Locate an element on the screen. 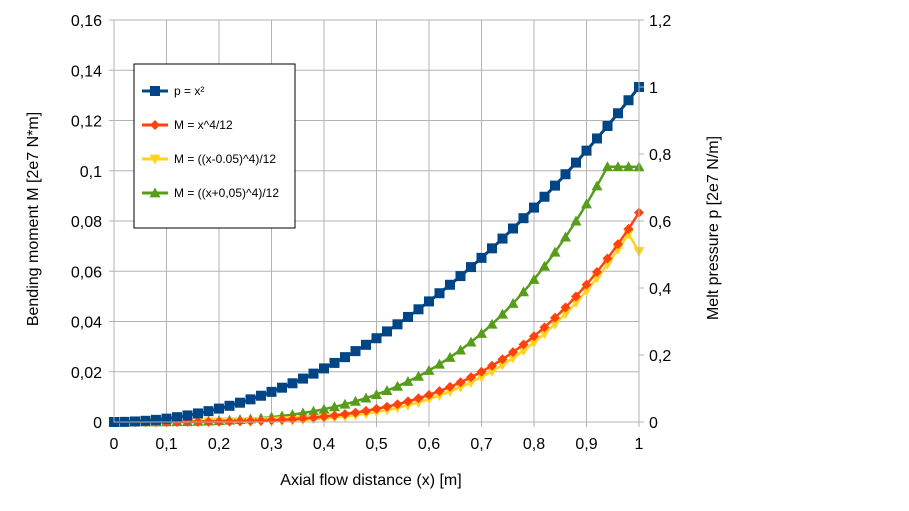 The image size is (909, 511). x-tick-label: 0,2 is located at coordinates (219, 444).